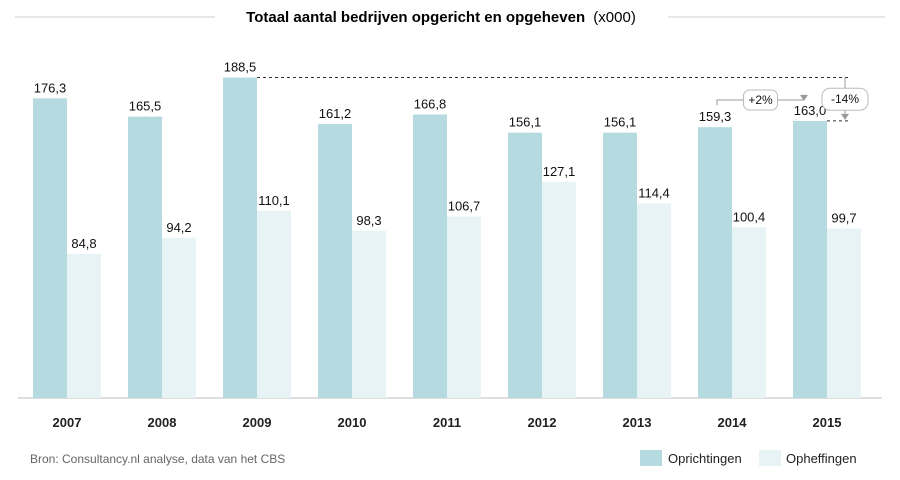 The height and width of the screenshot is (480, 900). I want to click on data-label-opheffingen-2013: 114,4, so click(654, 193).